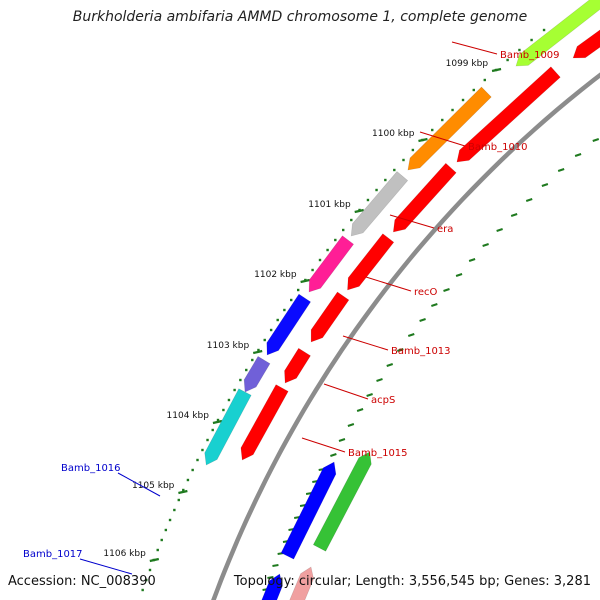  Describe the element at coordinates (498, 147) in the screenshot. I see `gene-label-bamb-1010: Bamb_1010` at that location.